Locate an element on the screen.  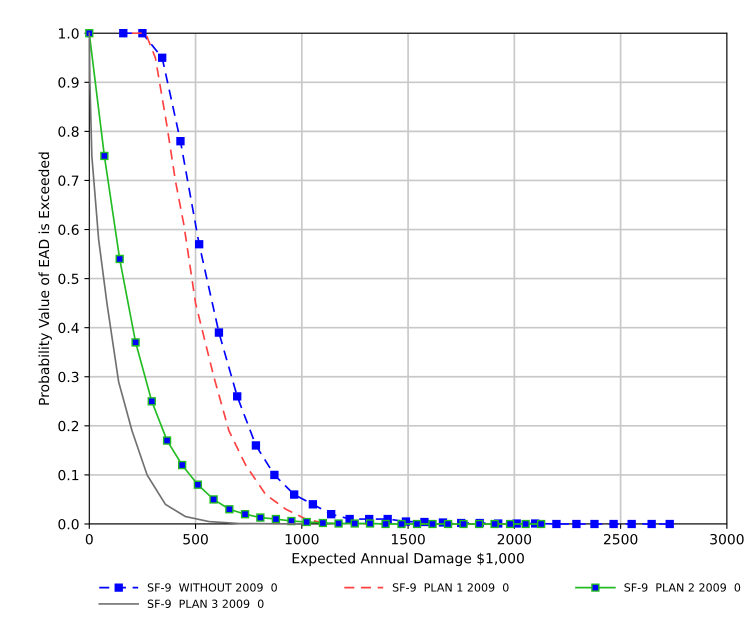
y-tick-label: 0.5 is located at coordinates (68, 279).